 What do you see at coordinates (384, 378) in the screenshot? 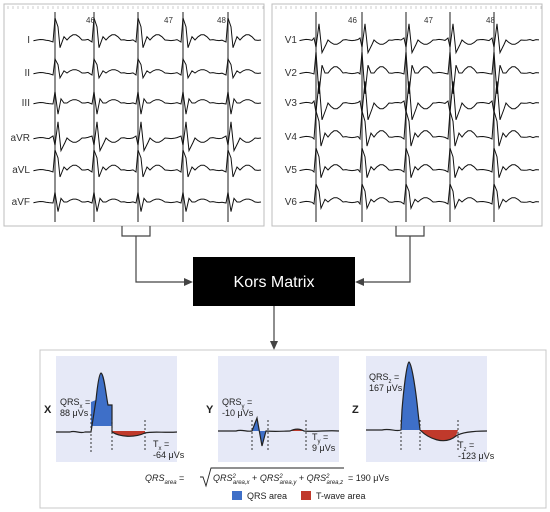
I see `qrs-label-z: QRSz =` at bounding box center [384, 378].